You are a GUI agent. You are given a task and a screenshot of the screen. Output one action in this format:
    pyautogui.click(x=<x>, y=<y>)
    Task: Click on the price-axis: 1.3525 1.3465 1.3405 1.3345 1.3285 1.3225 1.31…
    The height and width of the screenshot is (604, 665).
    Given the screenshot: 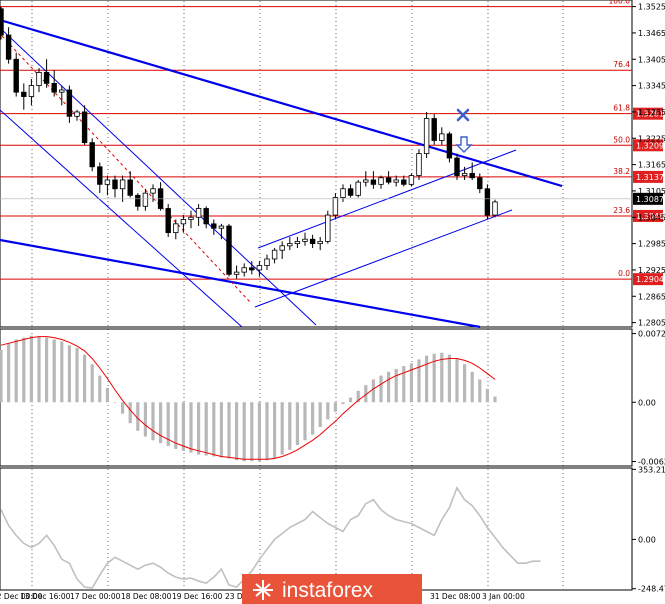 What is the action you would take?
    pyautogui.click(x=648, y=165)
    